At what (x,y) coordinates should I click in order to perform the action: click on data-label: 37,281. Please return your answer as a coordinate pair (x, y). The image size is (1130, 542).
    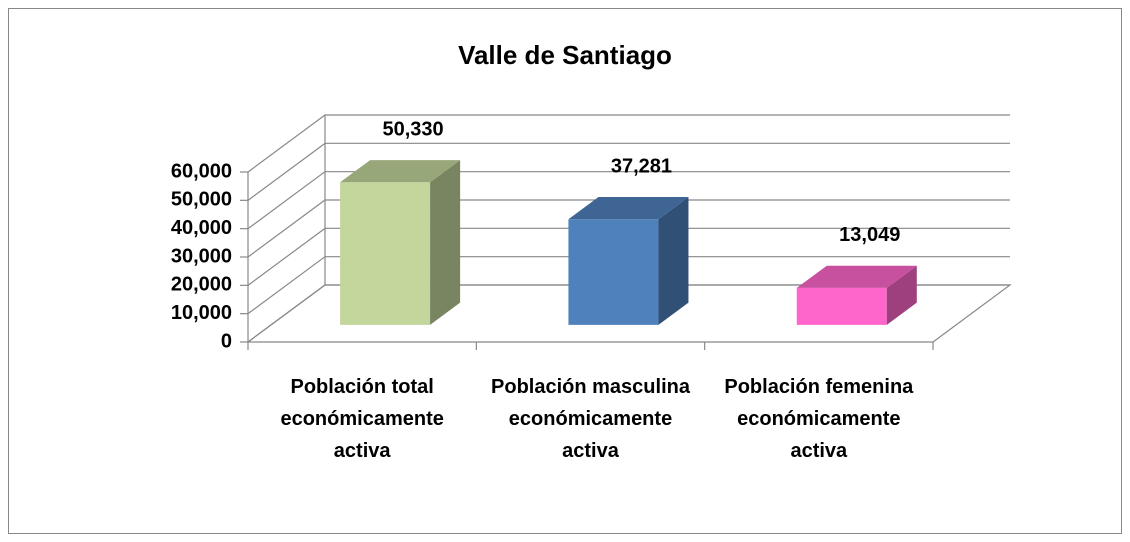
    Looking at the image, I should click on (641, 167).